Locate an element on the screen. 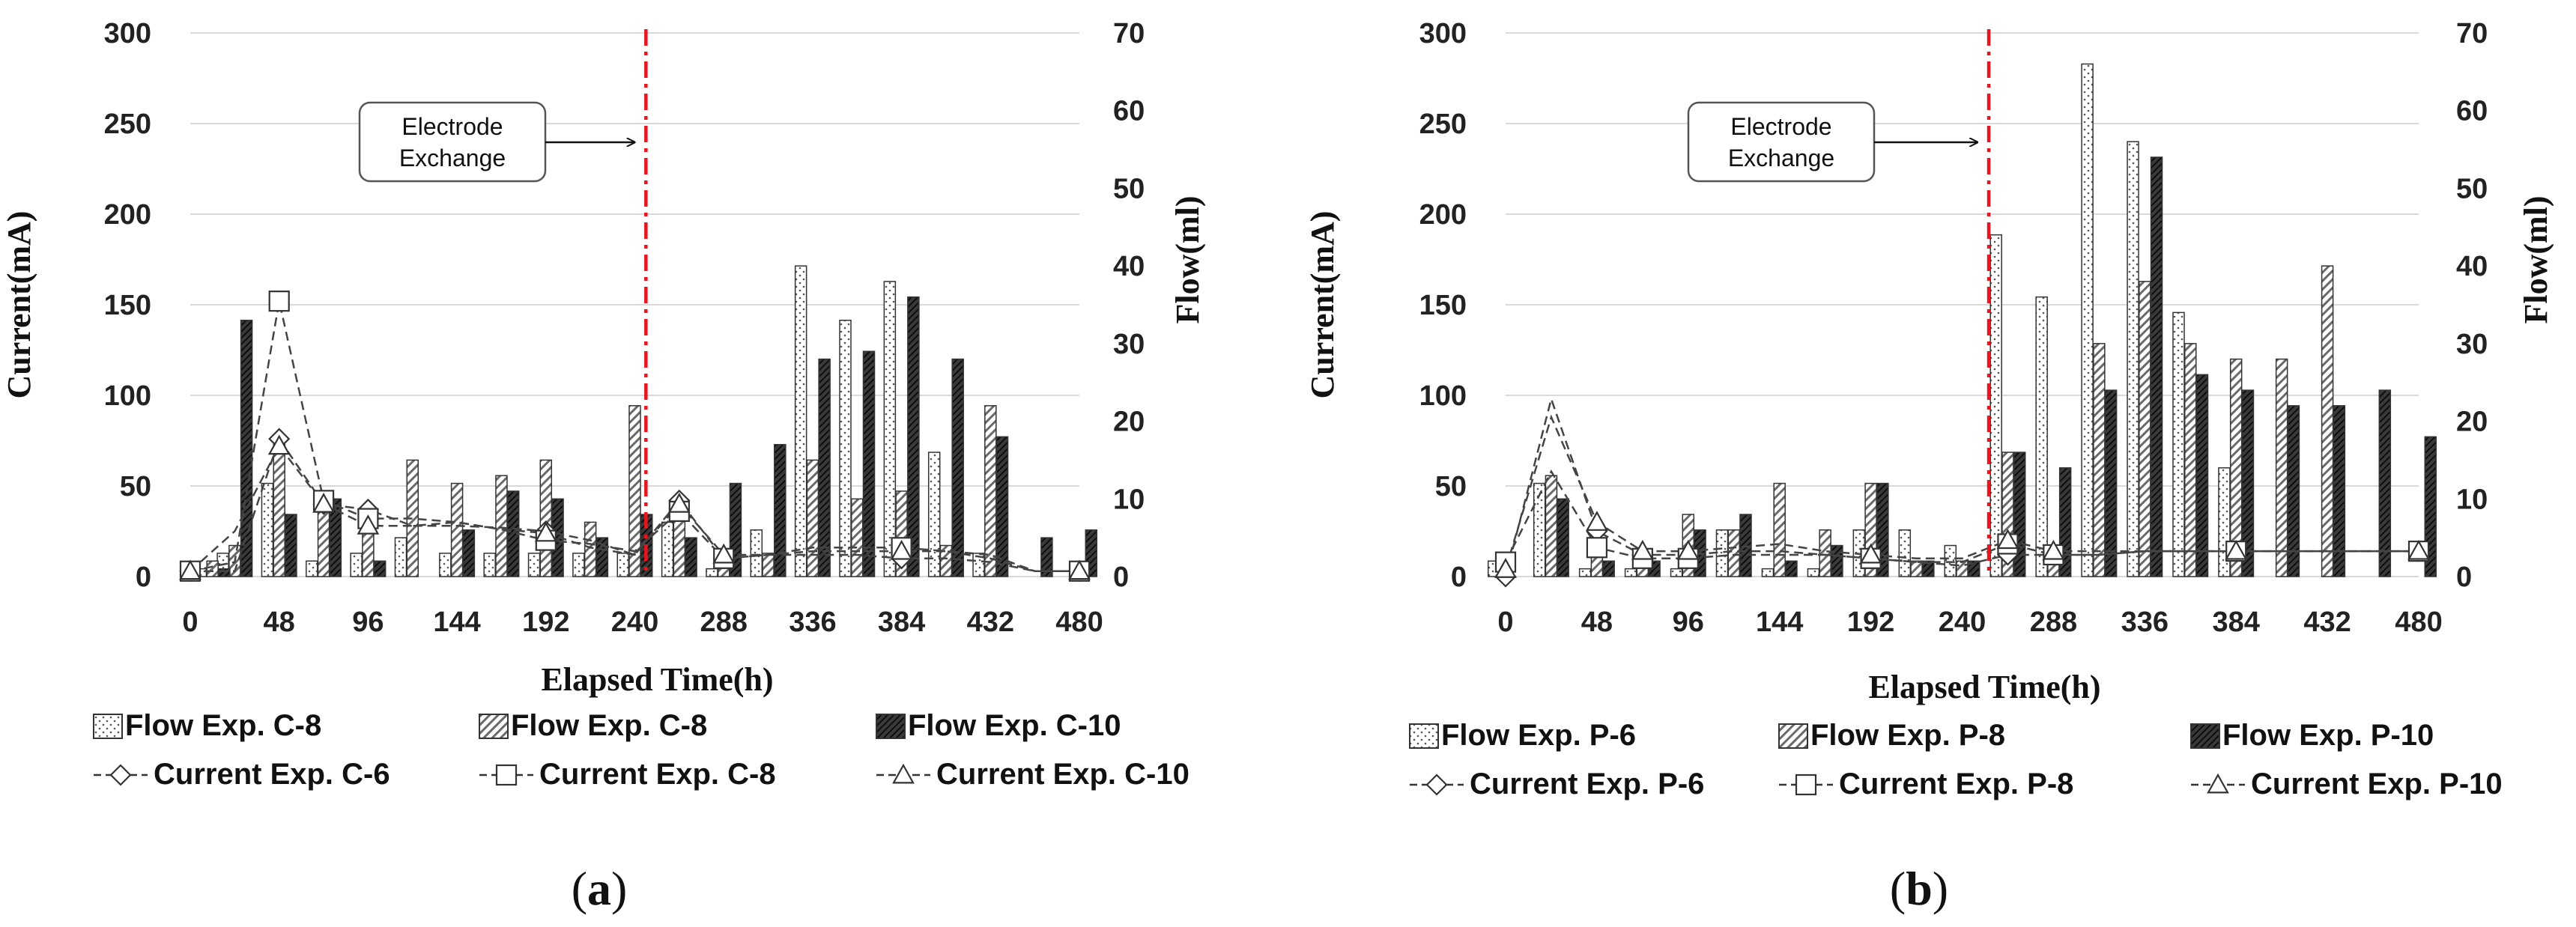 This screenshot has width=2576, height=927. current-lines is located at coordinates (635, 437).